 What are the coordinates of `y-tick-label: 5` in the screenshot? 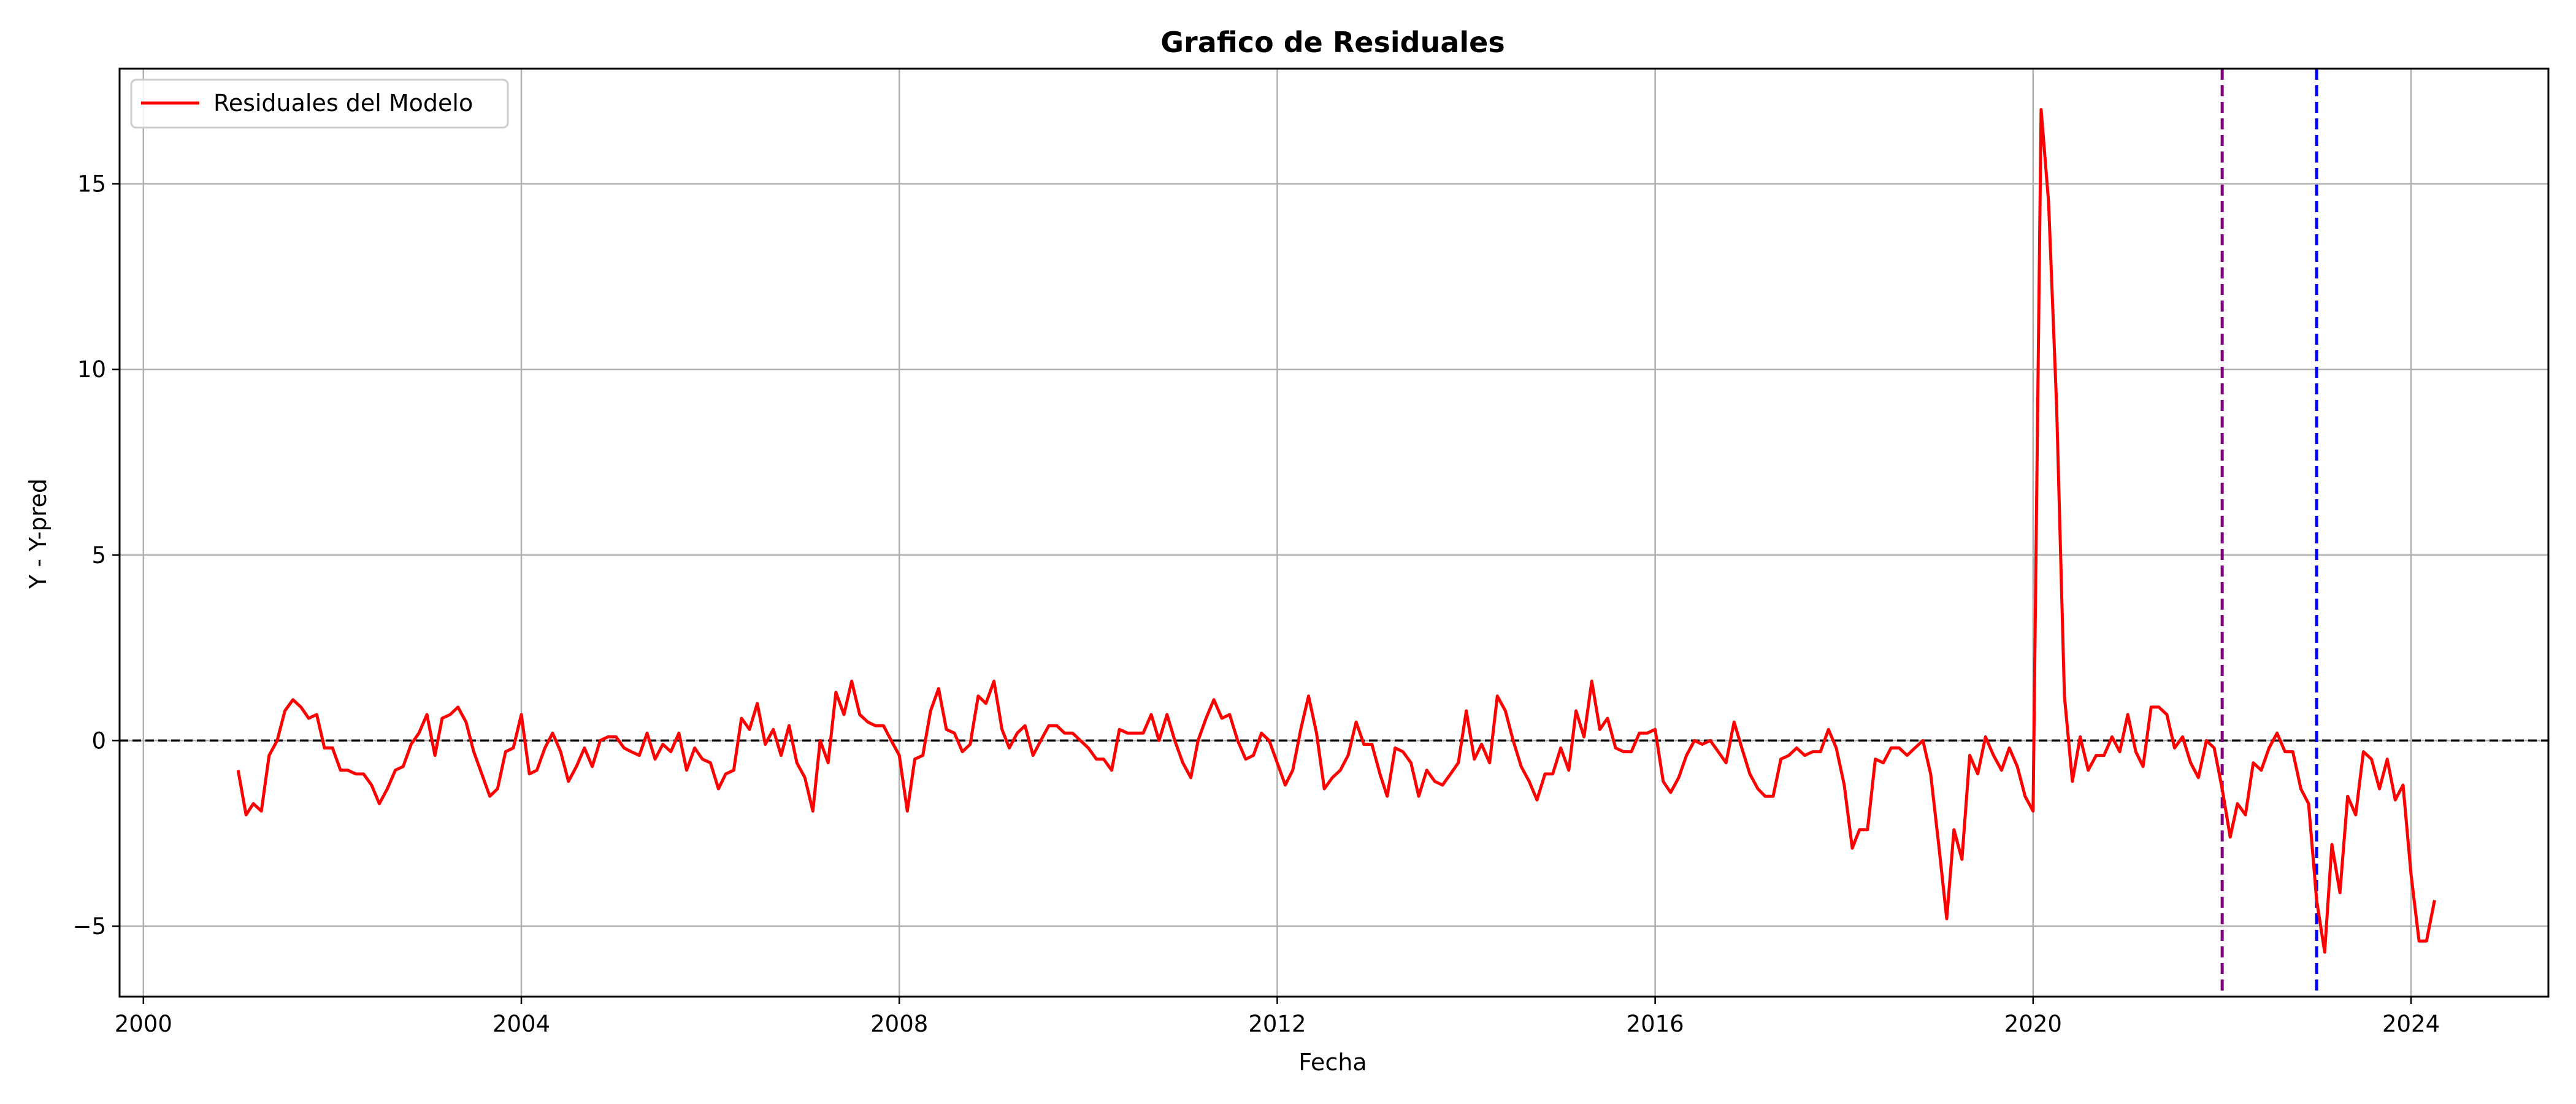 It's located at (98, 555).